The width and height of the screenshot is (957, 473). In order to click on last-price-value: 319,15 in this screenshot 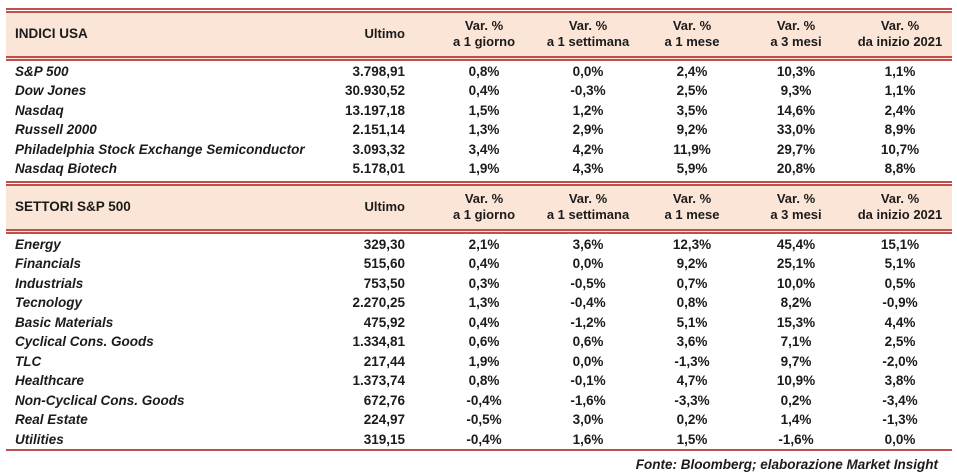, I will do `click(382, 440)`.